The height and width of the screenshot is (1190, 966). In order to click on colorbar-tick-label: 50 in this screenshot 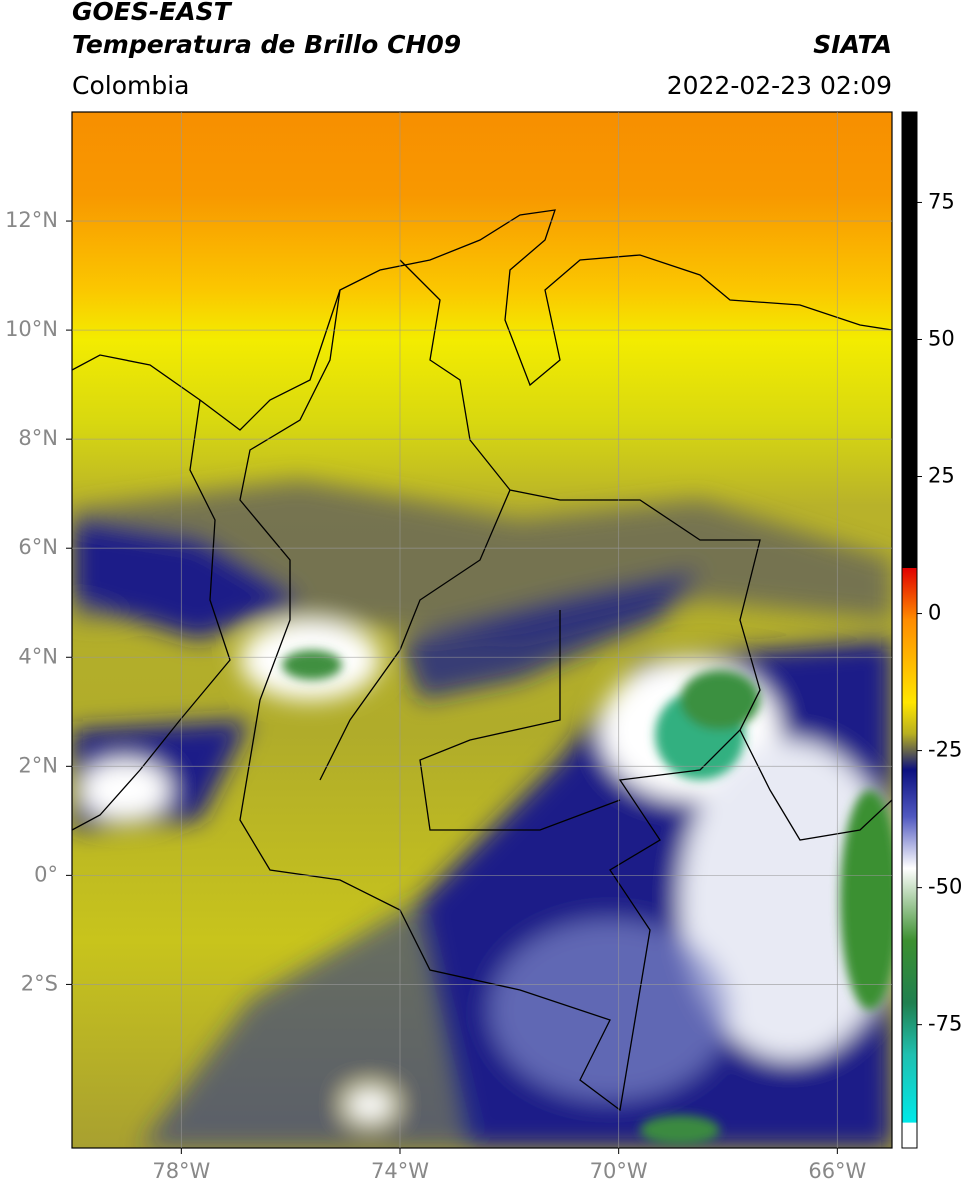, I will do `click(941, 338)`.